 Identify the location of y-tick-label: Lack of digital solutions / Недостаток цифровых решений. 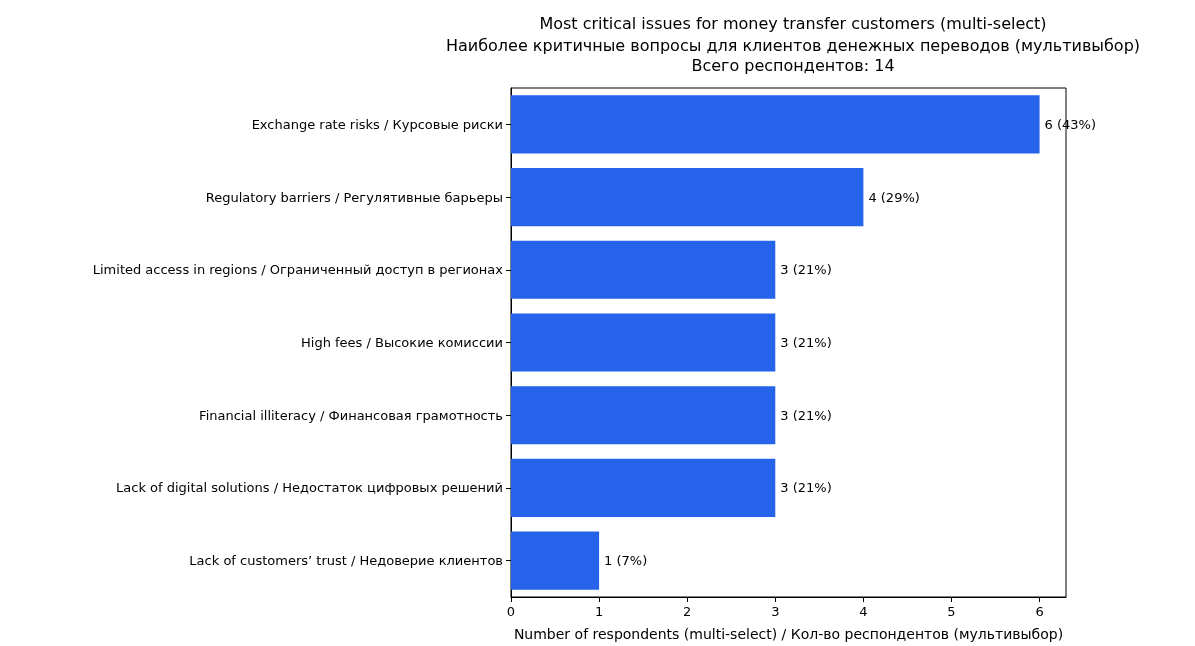
(309, 488).